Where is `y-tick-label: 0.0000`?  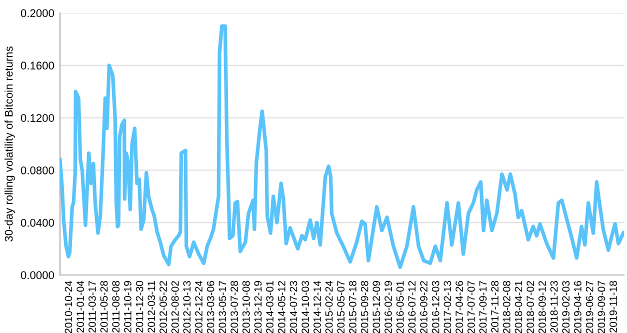 y-tick-label: 0.0000 is located at coordinates (37, 275).